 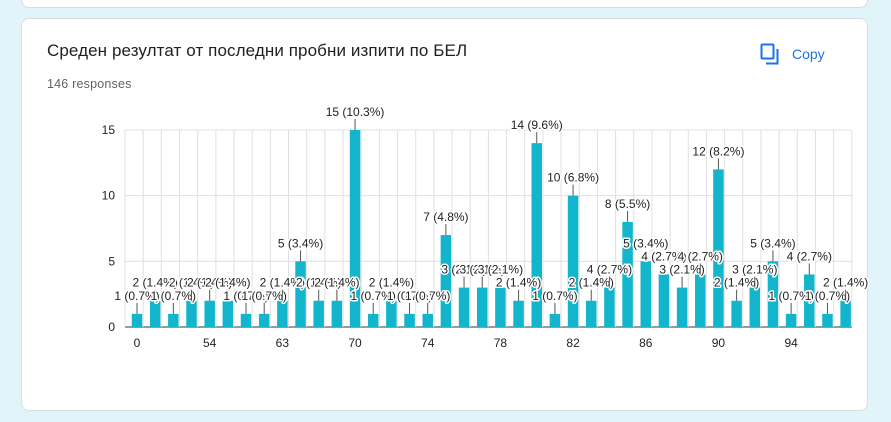 What do you see at coordinates (719, 343) in the screenshot?
I see `x-tick-label: 90` at bounding box center [719, 343].